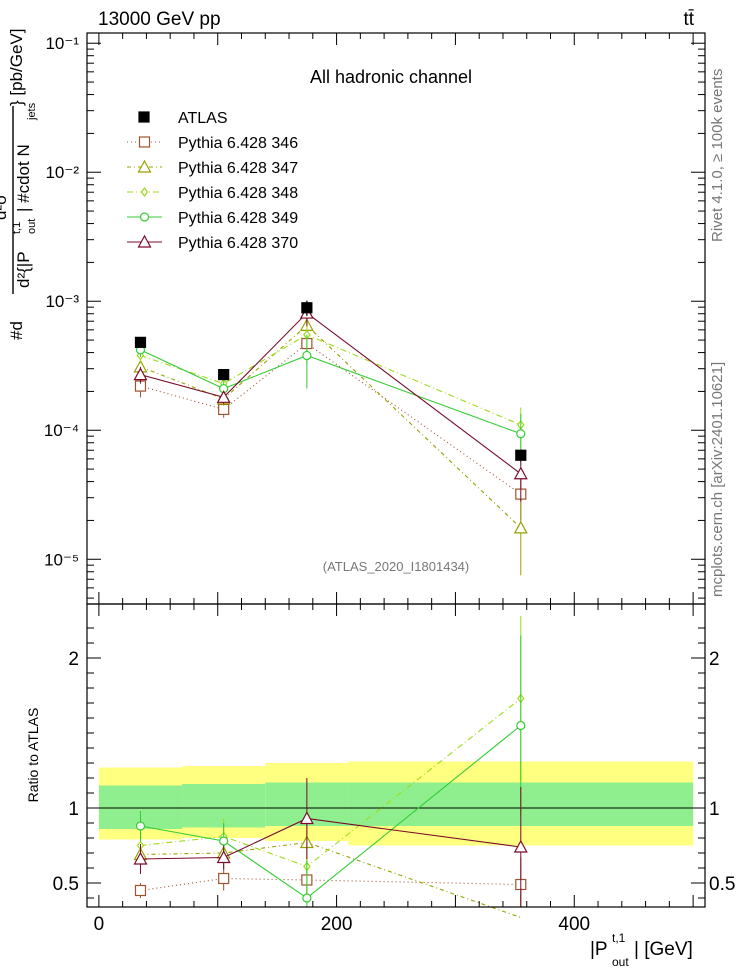 This screenshot has height=972, width=746. I want to click on y-tick-label-1: 10⁻⁴, so click(61, 430).